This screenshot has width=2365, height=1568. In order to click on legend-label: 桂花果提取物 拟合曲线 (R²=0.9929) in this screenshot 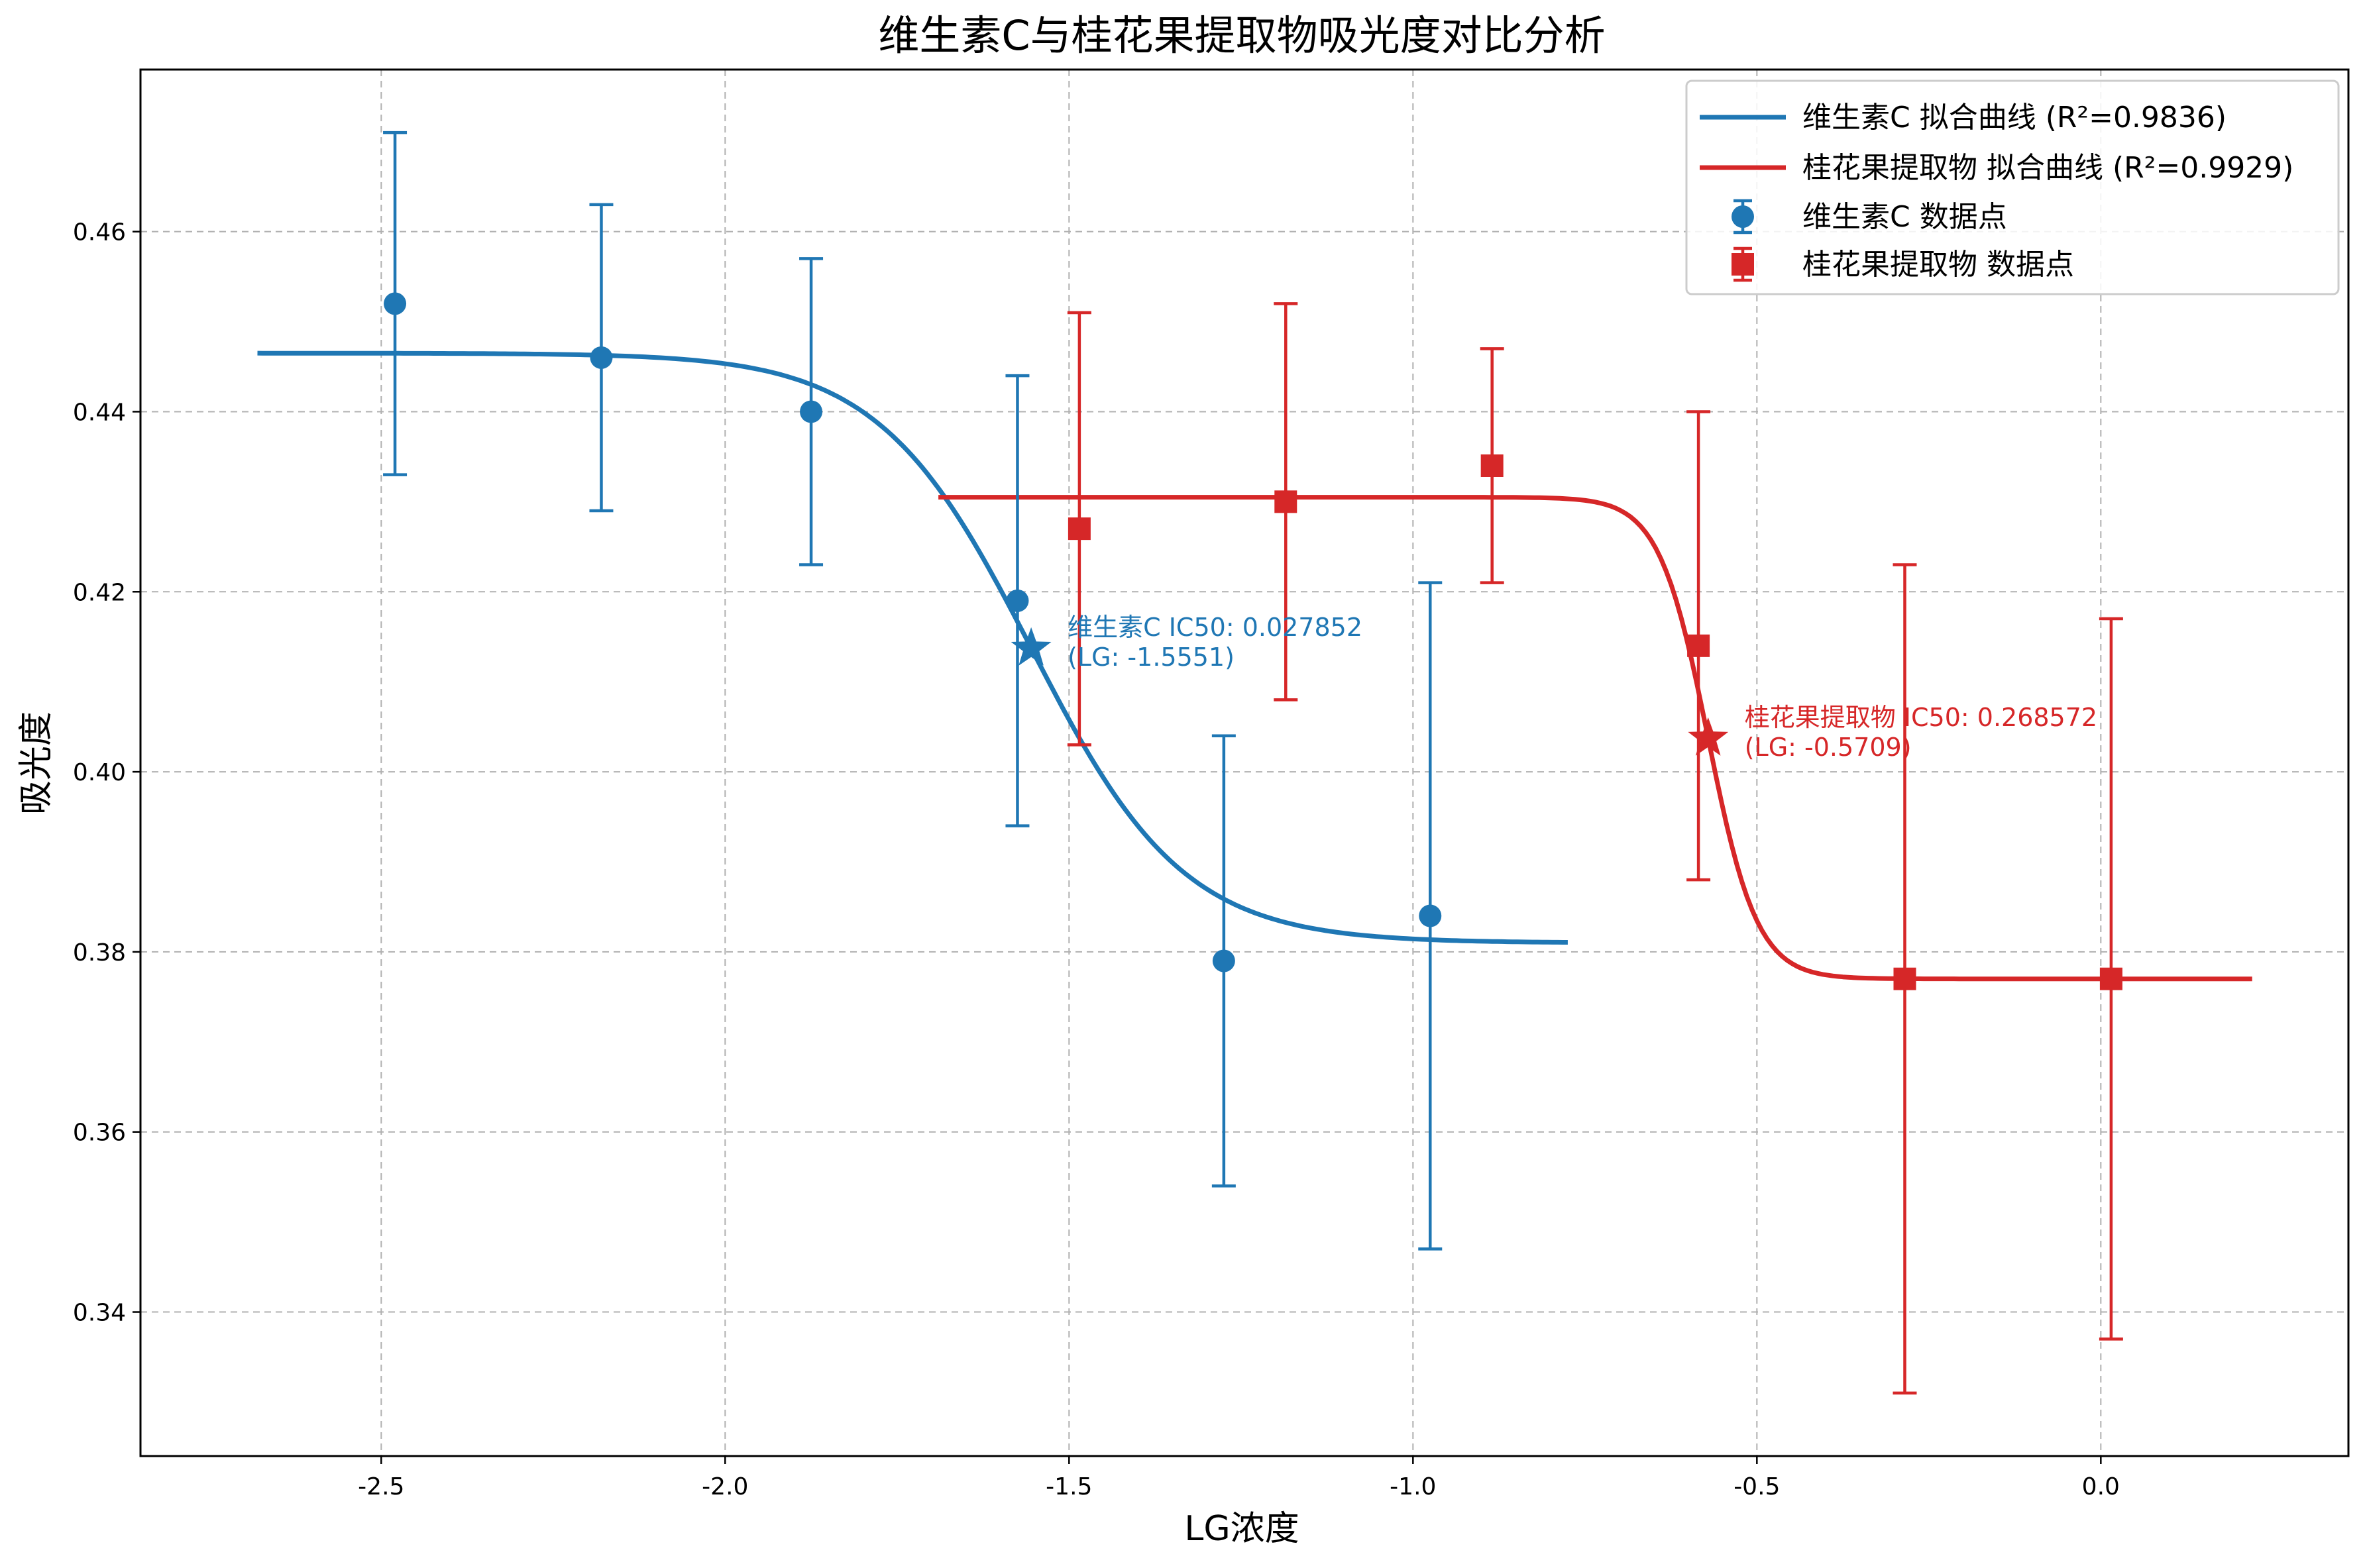, I will do `click(2047, 168)`.